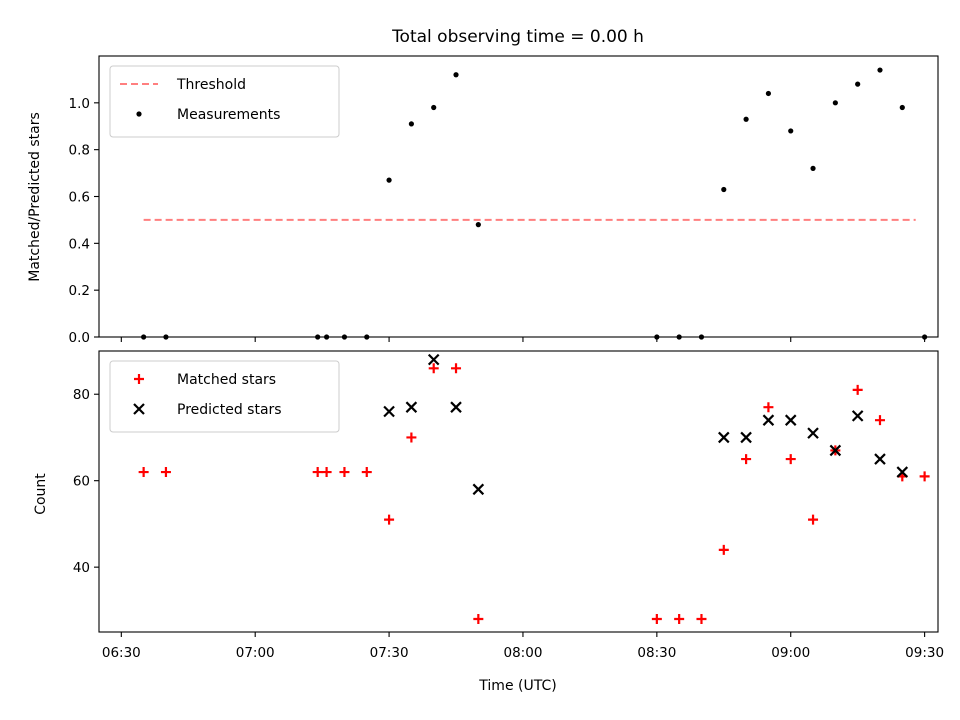 The image size is (960, 720). What do you see at coordinates (79, 151) in the screenshot?
I see `top-chart-y-tick-label: 0.8` at bounding box center [79, 151].